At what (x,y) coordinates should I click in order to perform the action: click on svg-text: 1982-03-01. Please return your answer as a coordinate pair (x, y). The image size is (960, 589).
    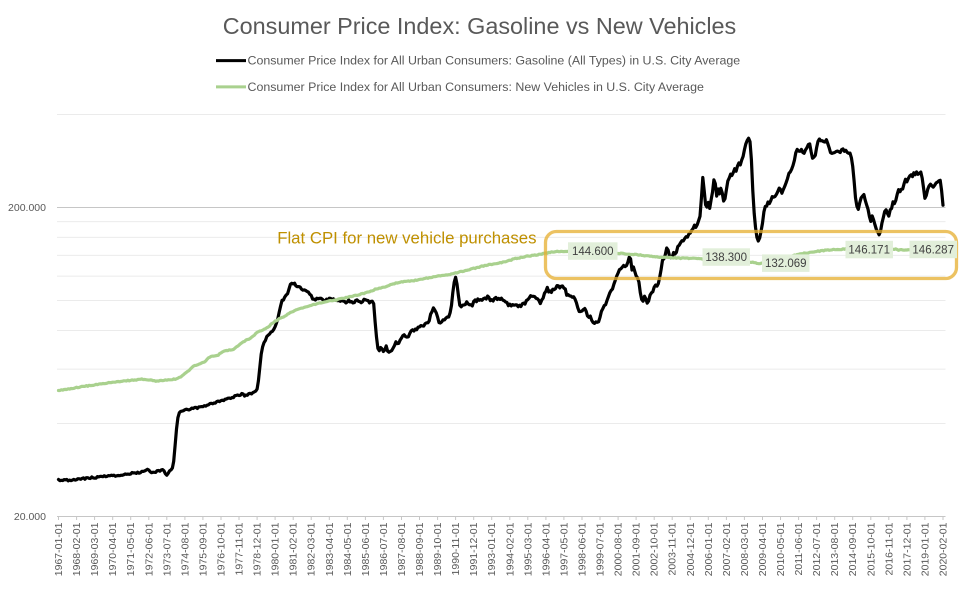
    Looking at the image, I should click on (312, 549).